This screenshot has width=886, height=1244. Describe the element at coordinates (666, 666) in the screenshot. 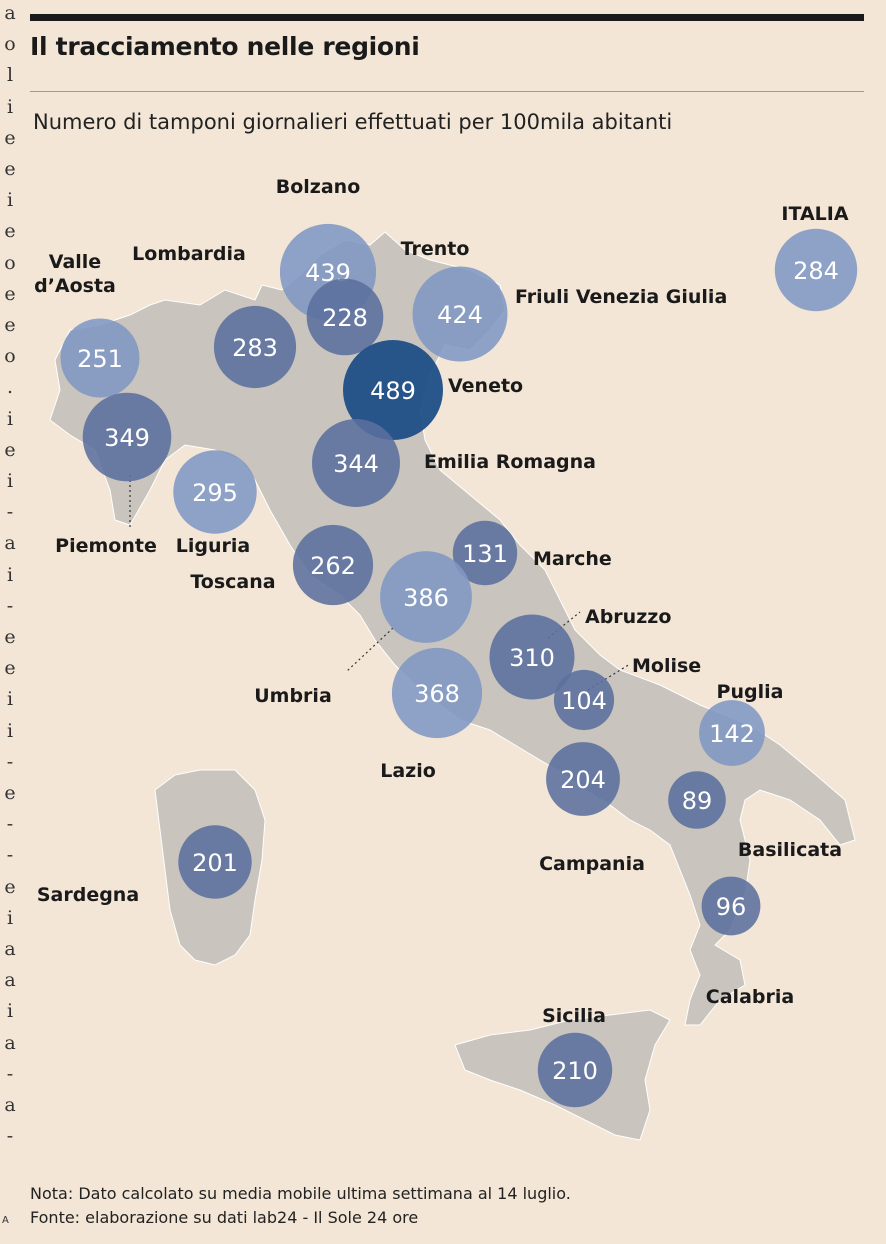

I see `region-label: Molise` at that location.